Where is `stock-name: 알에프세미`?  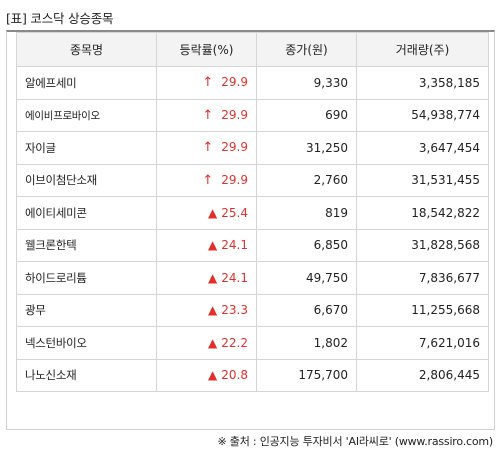 stock-name: 알에프세미 is located at coordinates (86, 83).